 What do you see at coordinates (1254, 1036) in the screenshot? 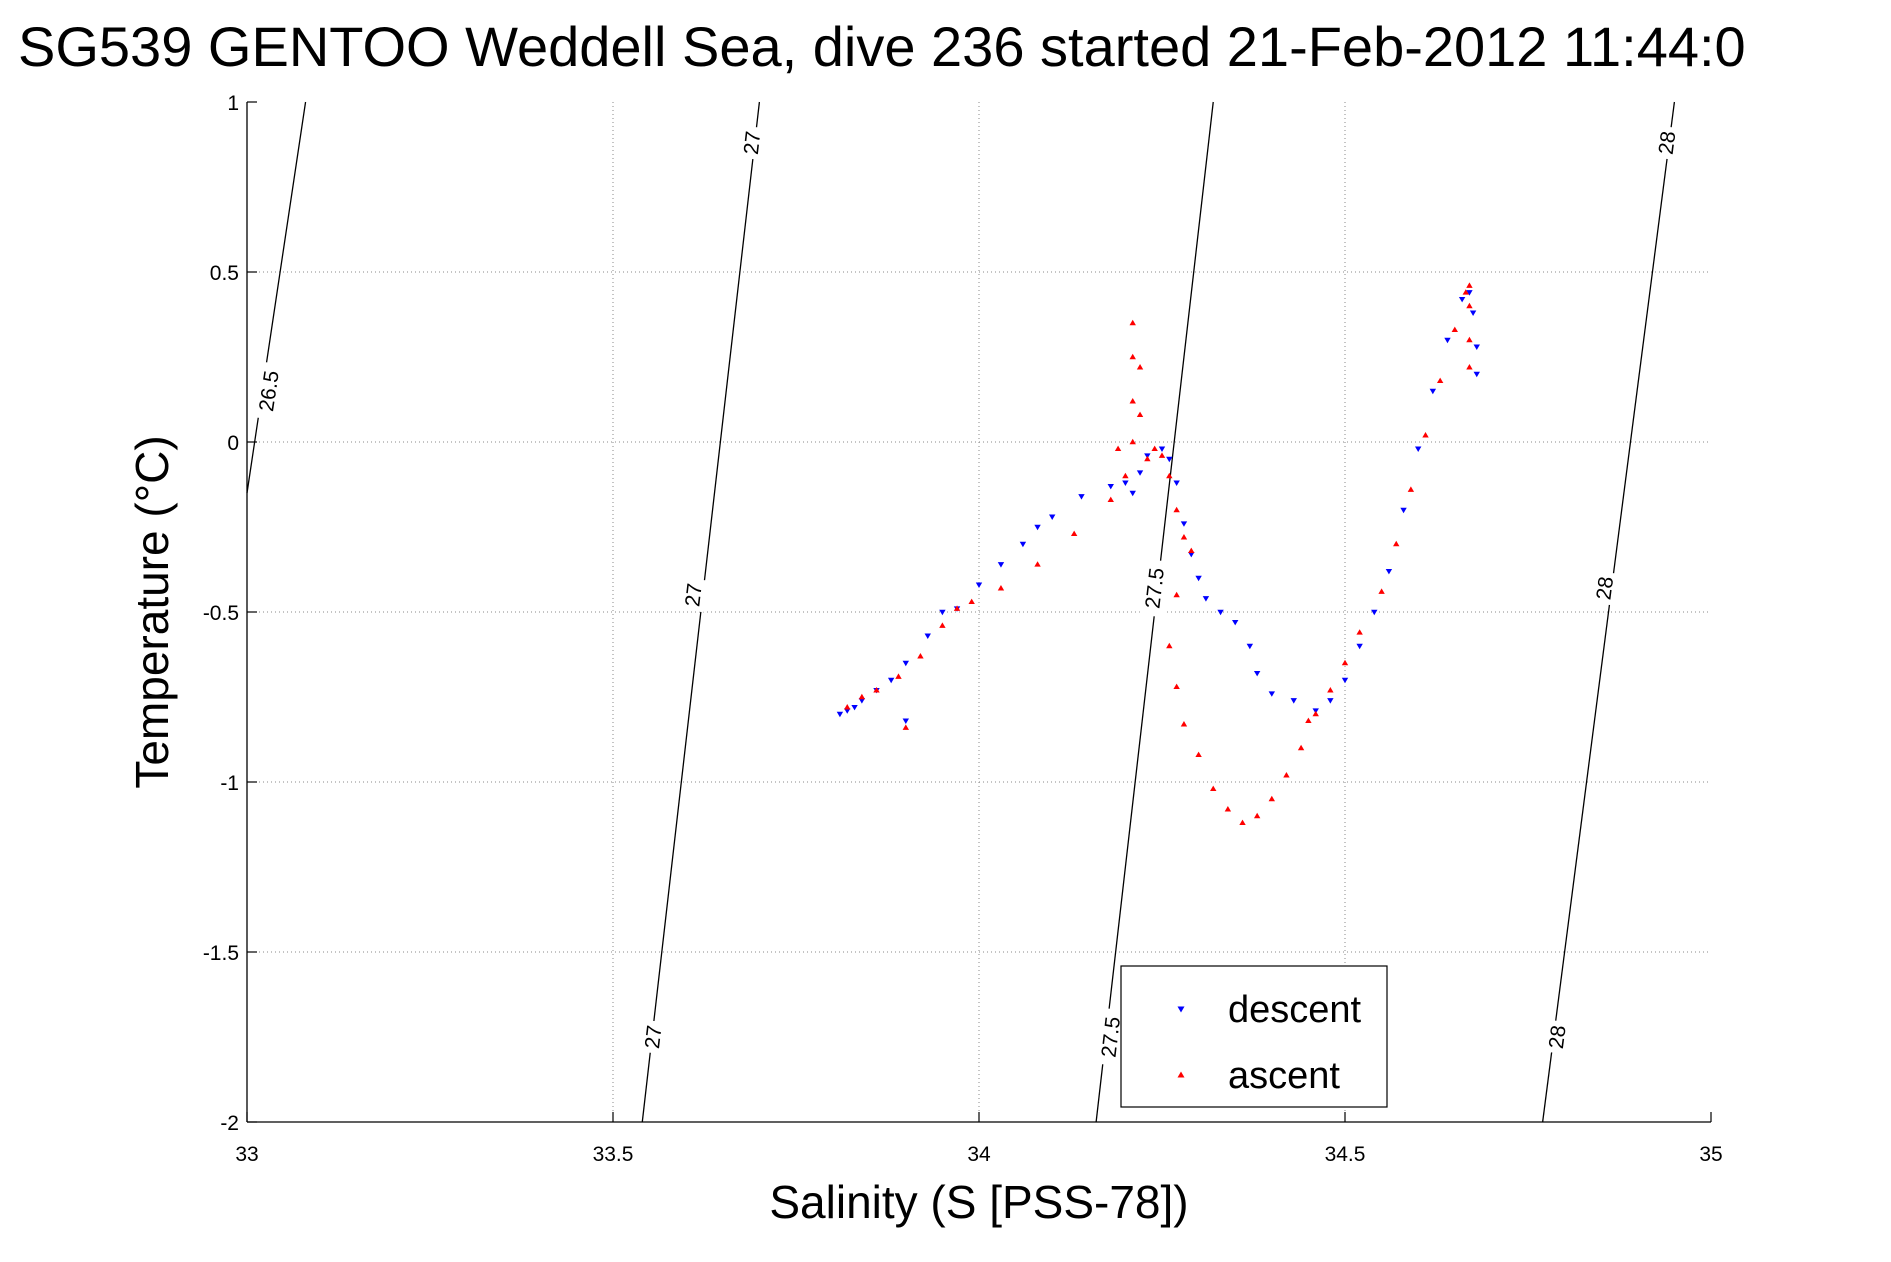
I see `legend: descent ascent` at bounding box center [1254, 1036].